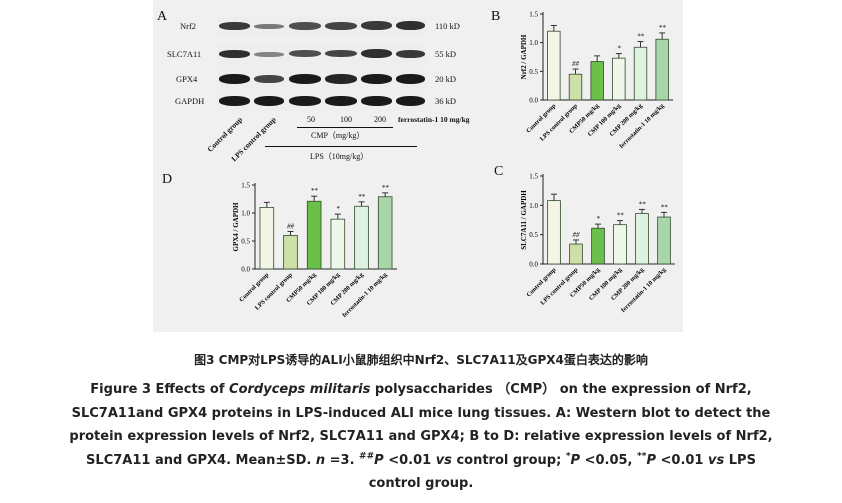  What do you see at coordinates (190, 101) in the screenshot?
I see `blot-label-gapdh: GAPDH` at bounding box center [190, 101].